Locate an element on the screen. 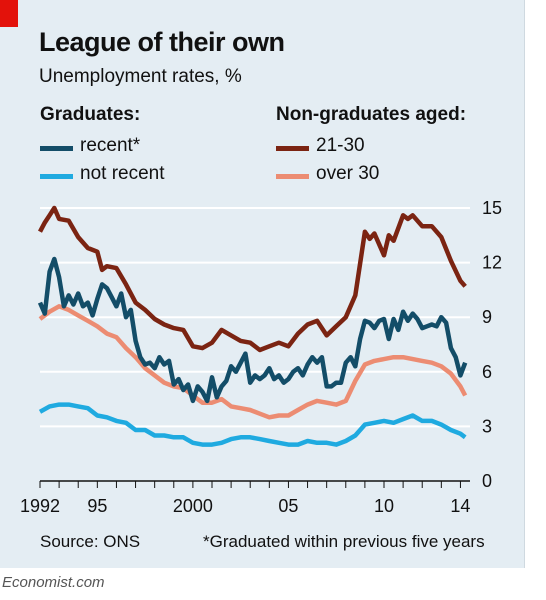  y-axis-tick-labels: 0 3 6 9 12 15 is located at coordinates (492, 344).